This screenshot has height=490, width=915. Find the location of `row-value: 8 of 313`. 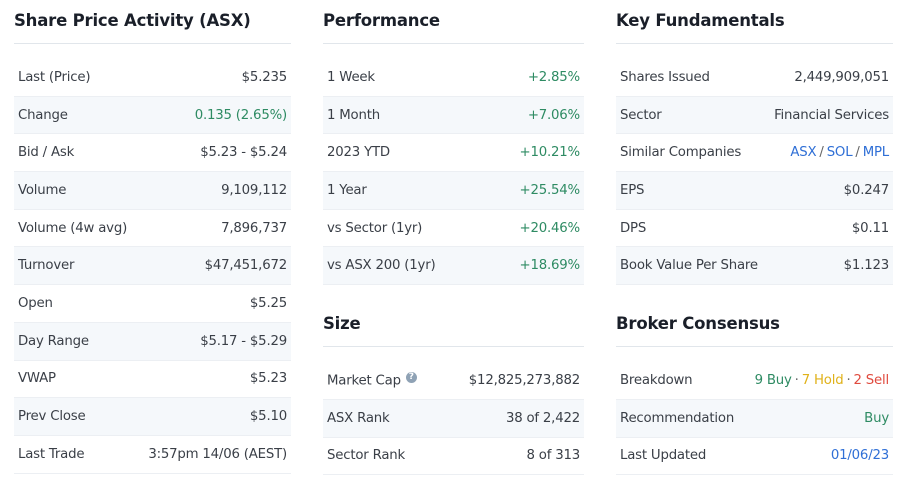

row-value: 8 of 313 is located at coordinates (553, 456).